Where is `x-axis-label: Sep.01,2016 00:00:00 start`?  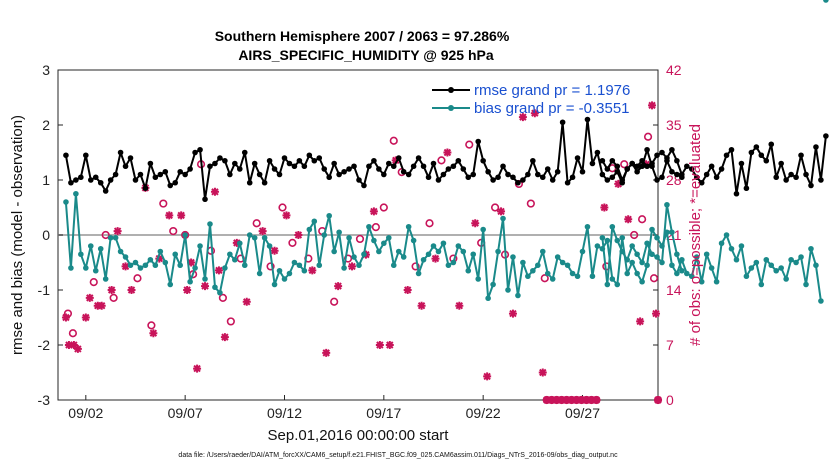
x-axis-label: Sep.01,2016 00:00:00 start is located at coordinates (359, 435).